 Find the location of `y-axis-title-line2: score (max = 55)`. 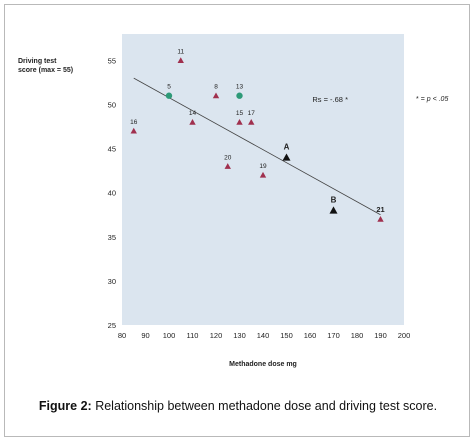

y-axis-title-line2: score (max = 55) is located at coordinates (46, 70).